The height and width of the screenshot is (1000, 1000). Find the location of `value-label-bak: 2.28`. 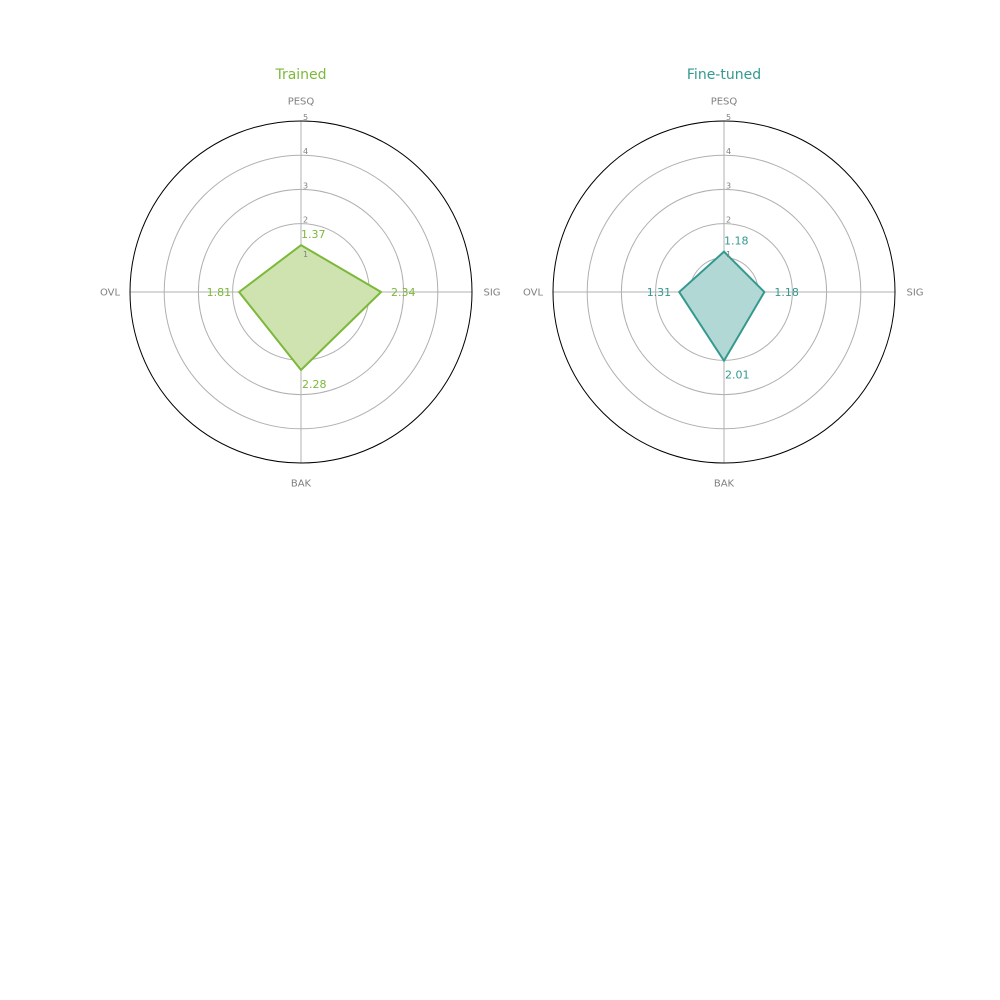

value-label-bak: 2.28 is located at coordinates (314, 384).